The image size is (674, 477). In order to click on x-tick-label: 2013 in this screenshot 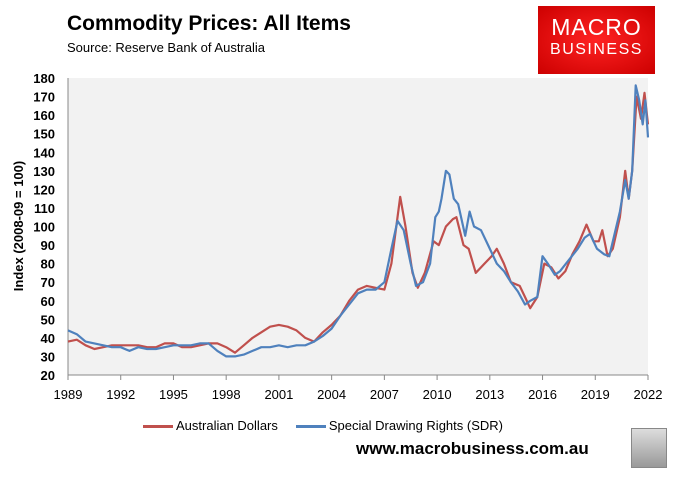, I will do `click(489, 394)`.